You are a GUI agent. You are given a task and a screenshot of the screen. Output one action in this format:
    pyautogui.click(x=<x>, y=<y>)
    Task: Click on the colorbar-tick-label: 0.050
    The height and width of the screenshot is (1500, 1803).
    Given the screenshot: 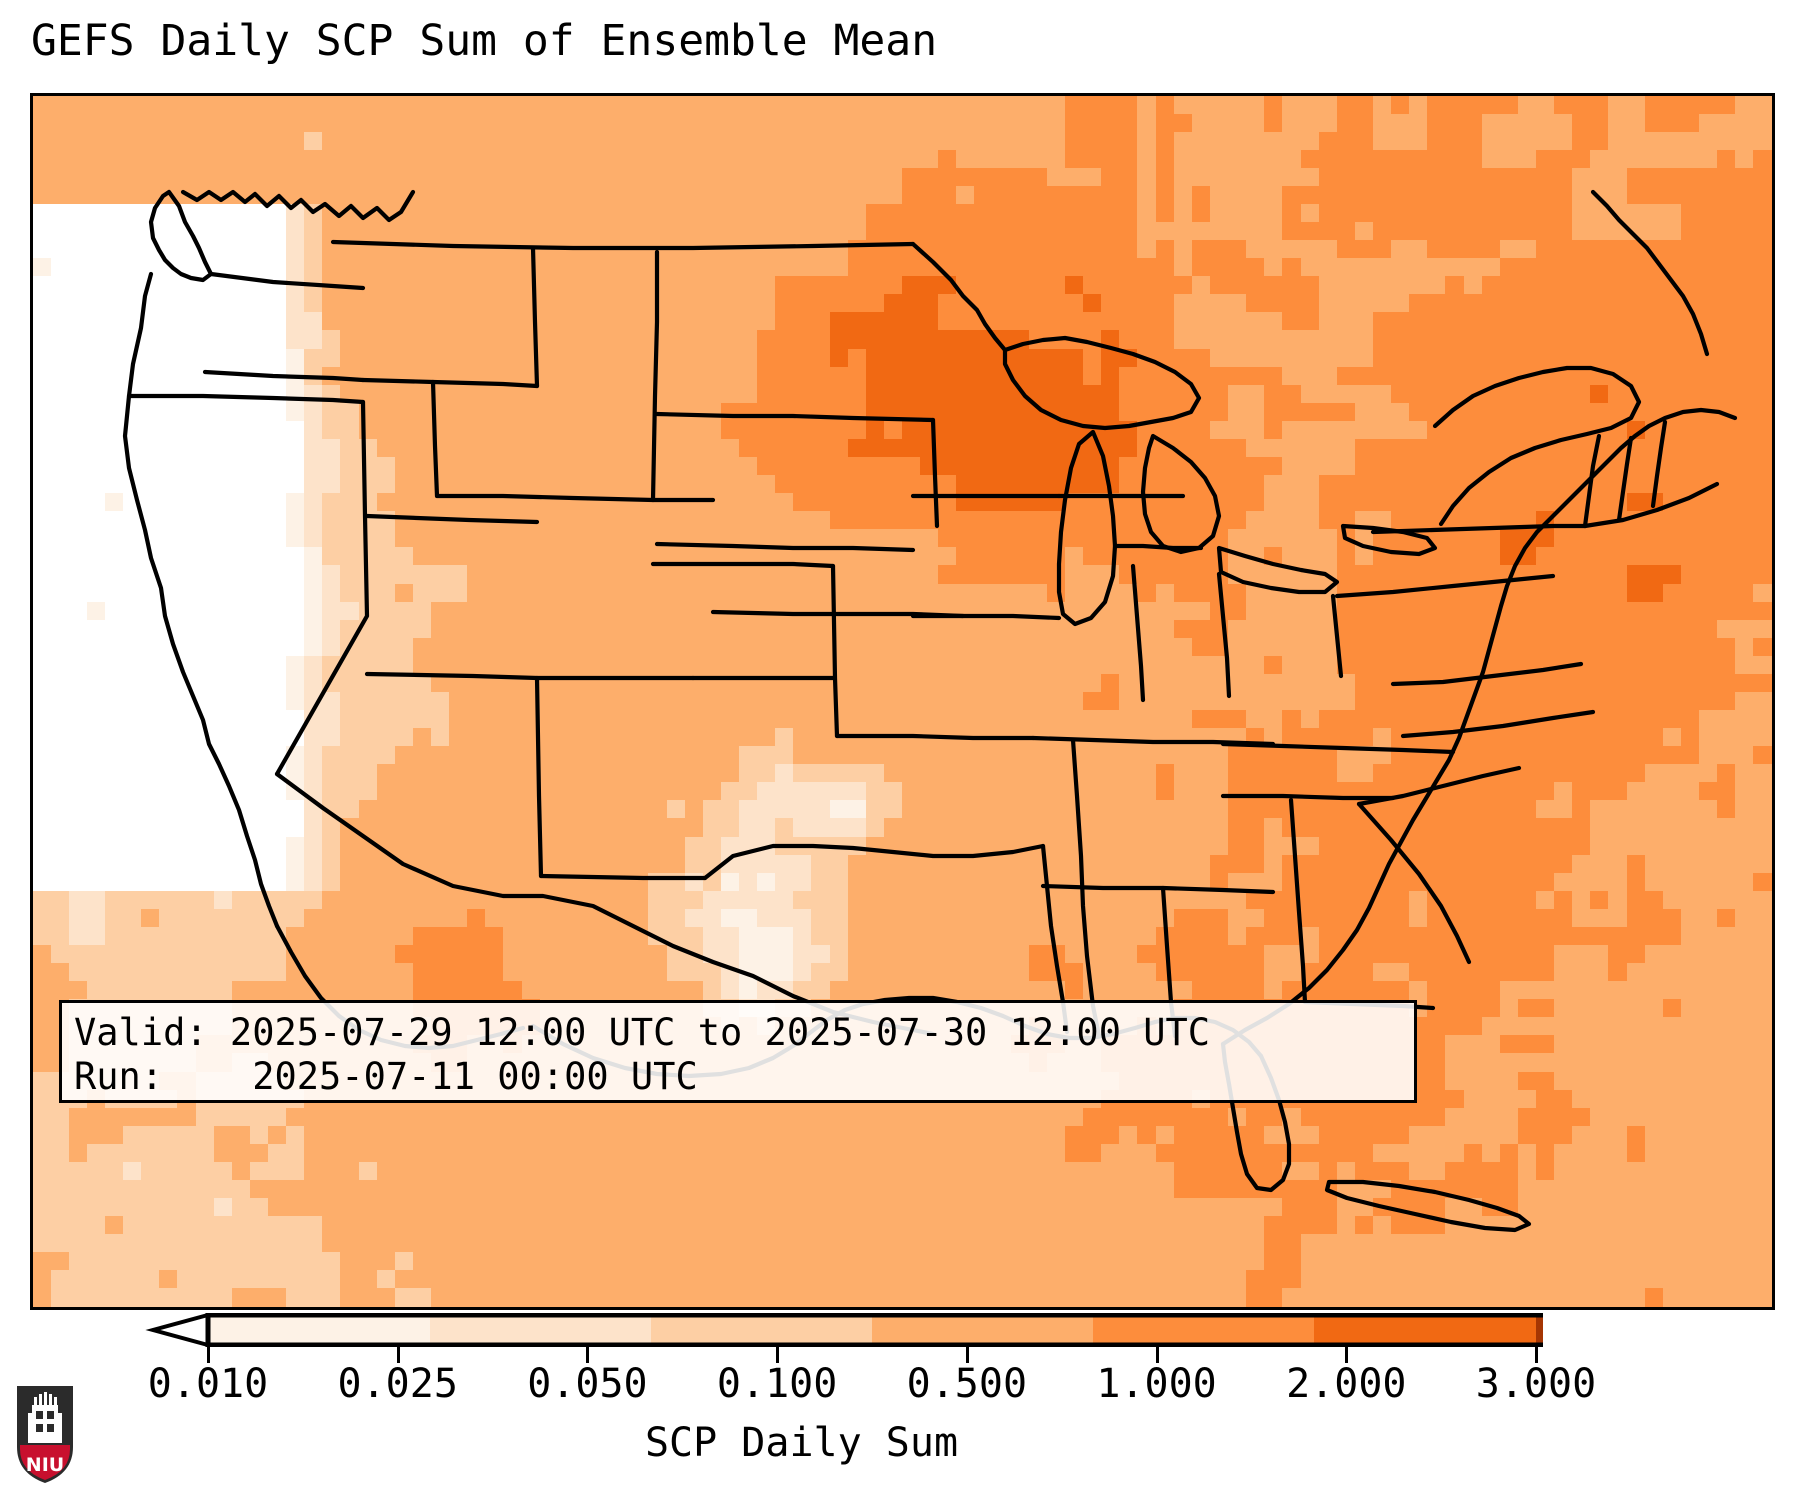 What is the action you would take?
    pyautogui.click(x=587, y=1384)
    